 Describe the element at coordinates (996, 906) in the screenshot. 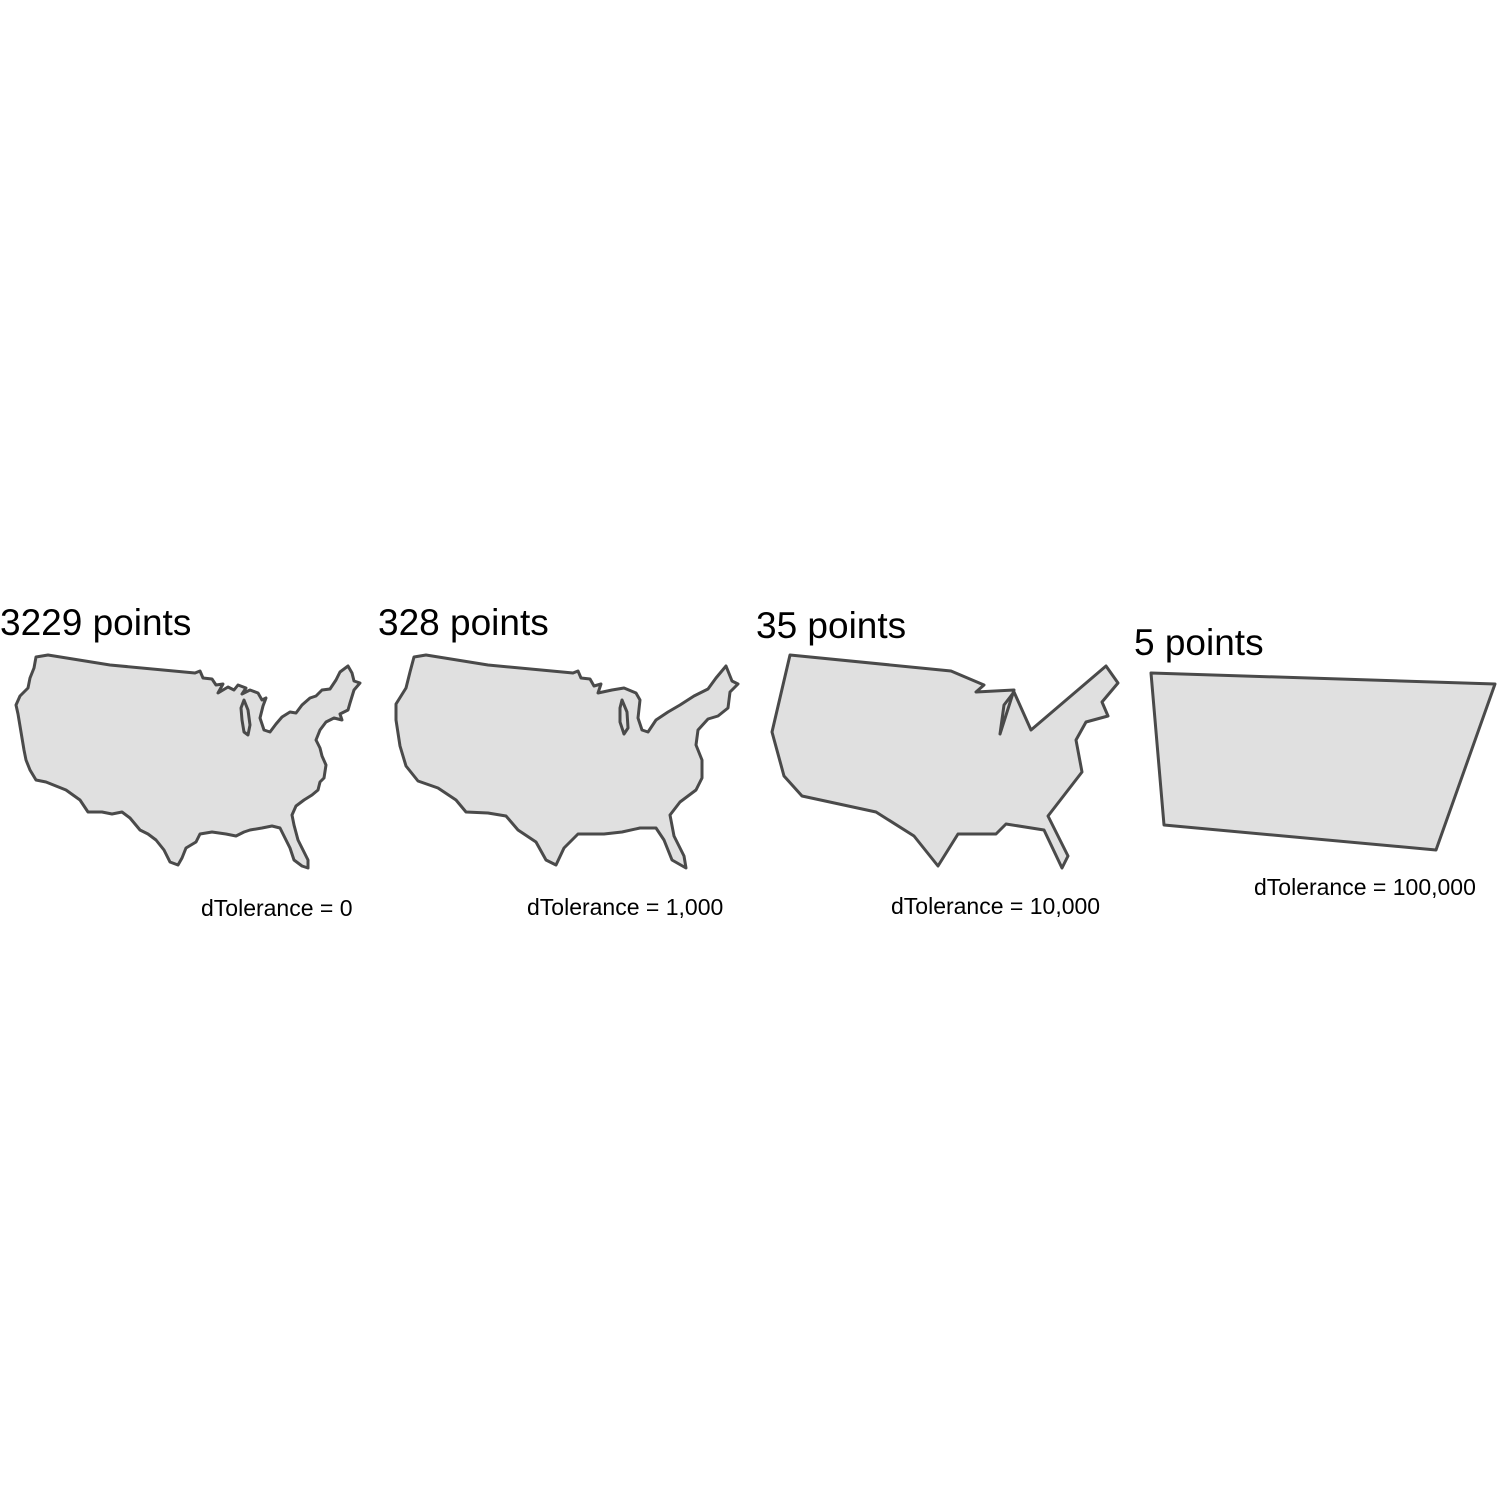

I see `panel-caption: dTolerance = 10,000` at that location.